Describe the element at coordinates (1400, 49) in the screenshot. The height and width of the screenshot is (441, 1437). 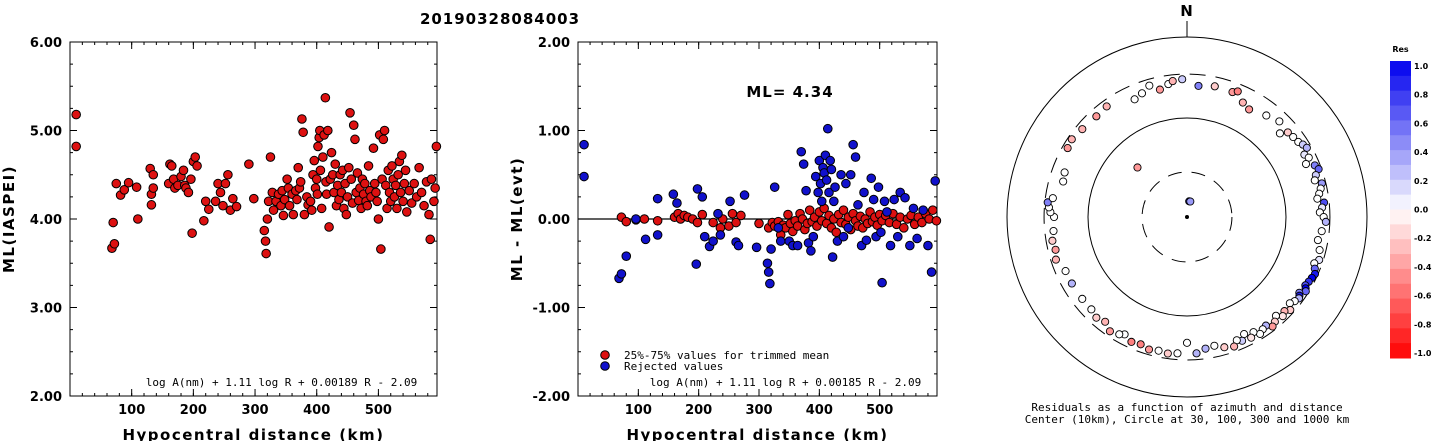
I see `colorbar-title: Res` at that location.